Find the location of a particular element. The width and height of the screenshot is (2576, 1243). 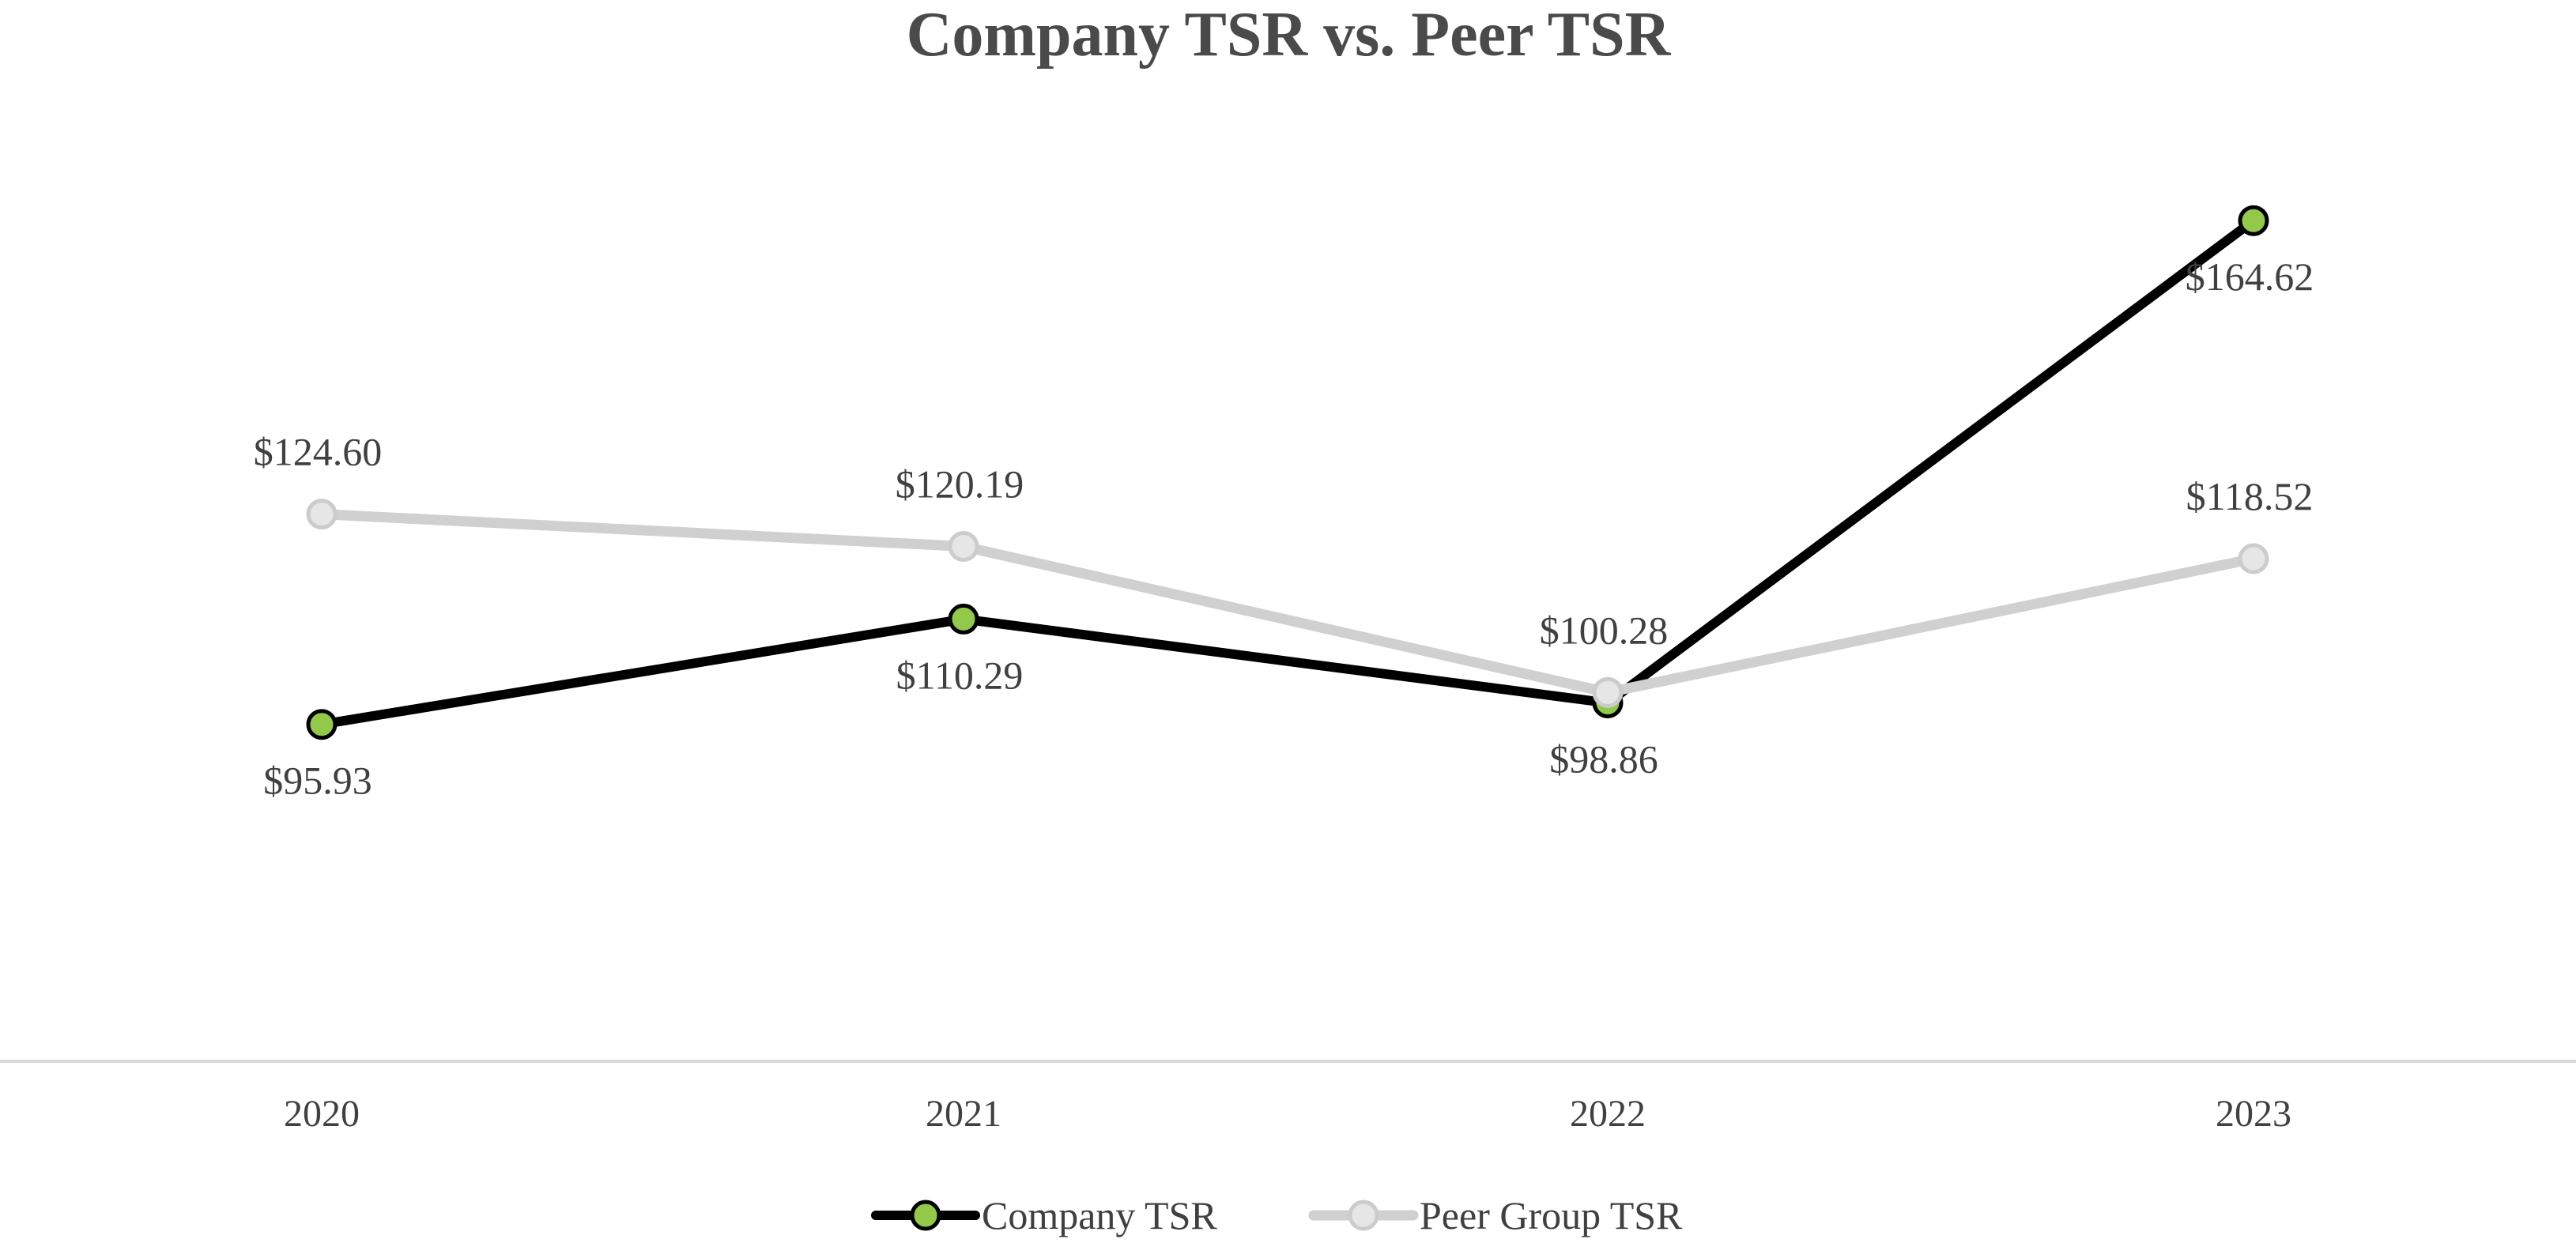

x-axis-ticks: 2020 2021 2022 2023 is located at coordinates (1287, 1114).